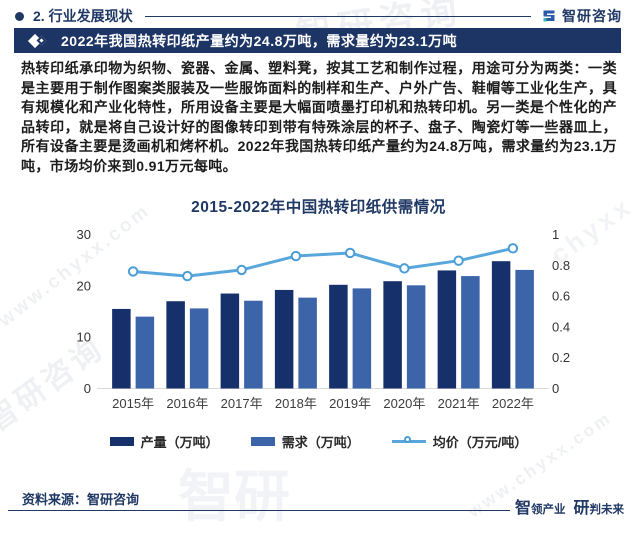  I want to click on left-axis-tick: 20, so click(84, 285).